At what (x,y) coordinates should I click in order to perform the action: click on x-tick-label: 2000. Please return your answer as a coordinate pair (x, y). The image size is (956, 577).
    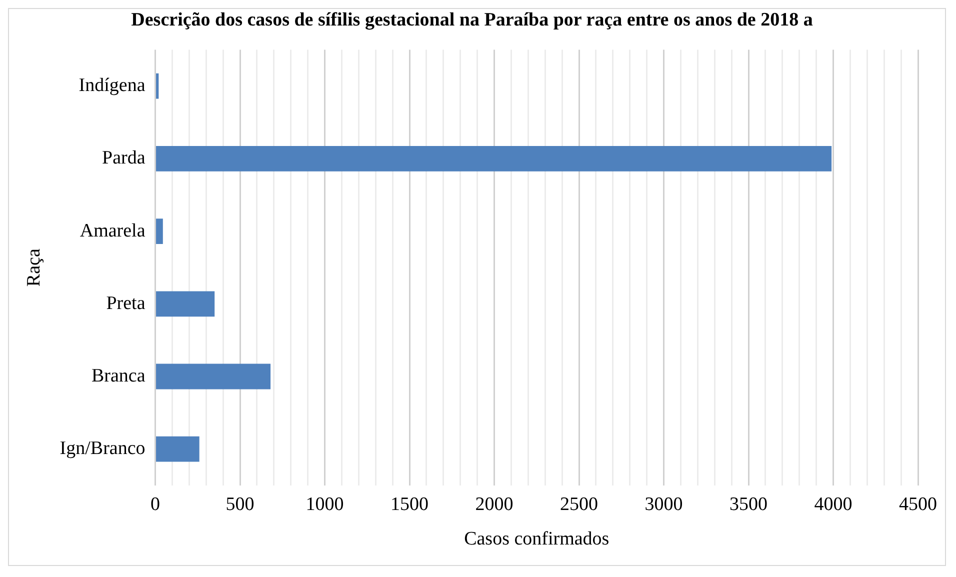
    Looking at the image, I should click on (494, 504).